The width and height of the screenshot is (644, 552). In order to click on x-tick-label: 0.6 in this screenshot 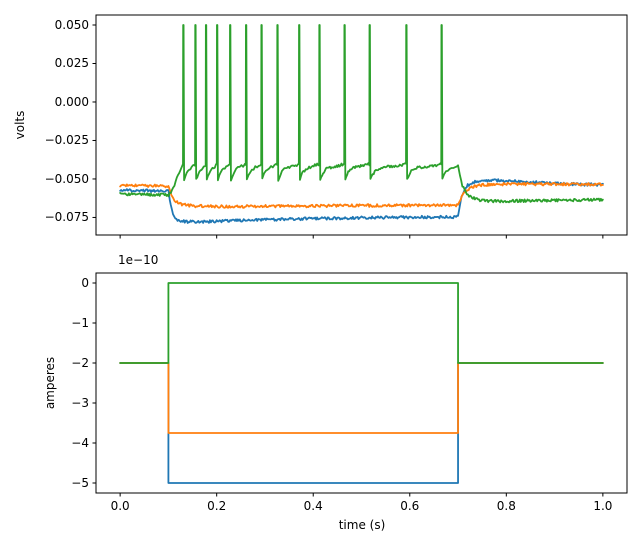, I will do `click(410, 506)`.